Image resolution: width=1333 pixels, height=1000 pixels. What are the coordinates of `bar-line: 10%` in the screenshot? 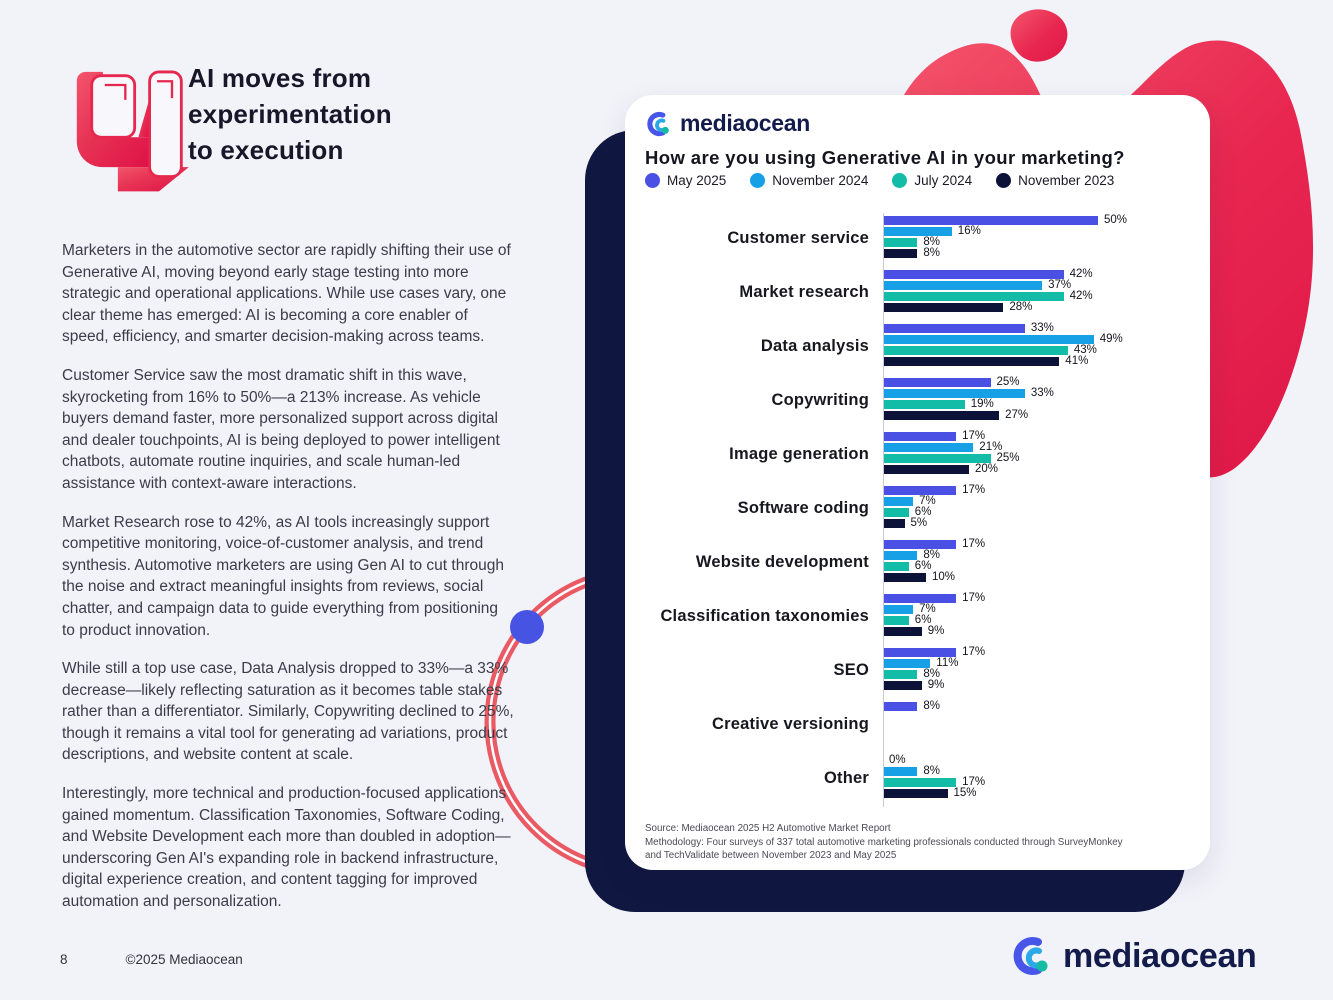 It's located at (1036, 576).